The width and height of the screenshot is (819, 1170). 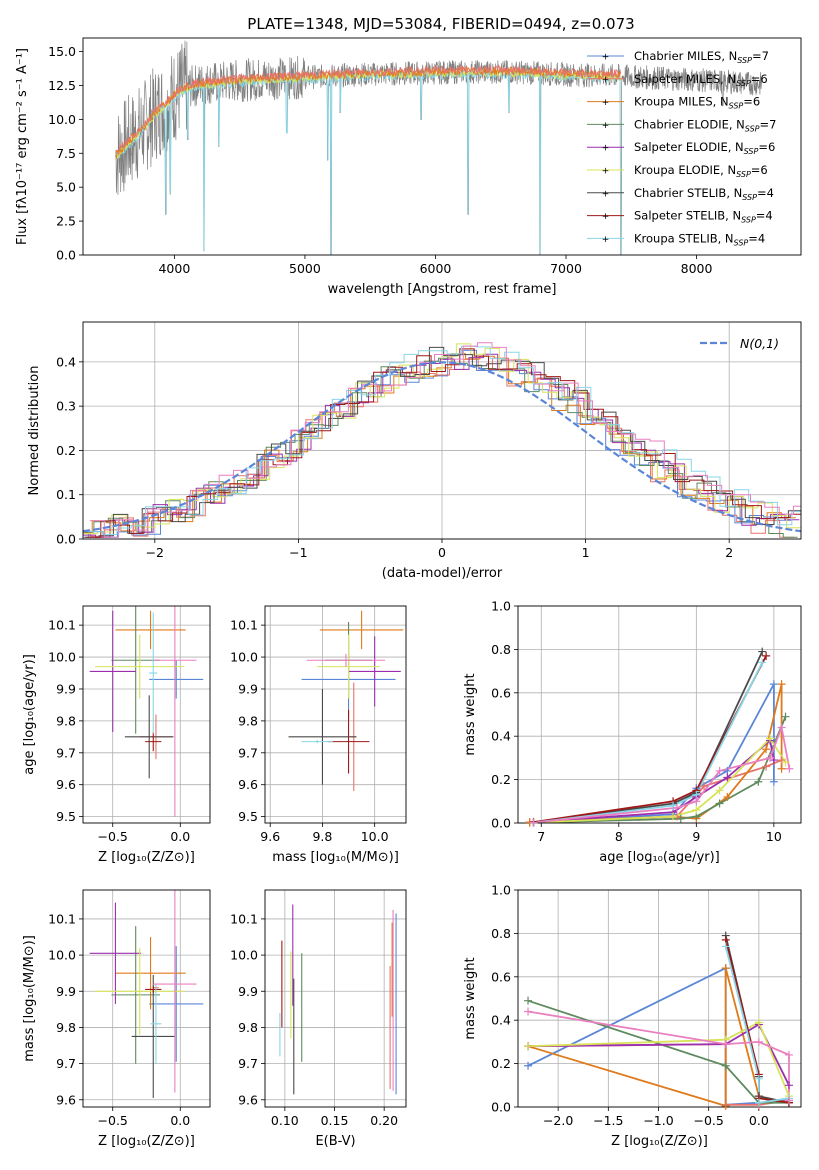 I want to click on x-tick-label: 4000, so click(x=174, y=268).